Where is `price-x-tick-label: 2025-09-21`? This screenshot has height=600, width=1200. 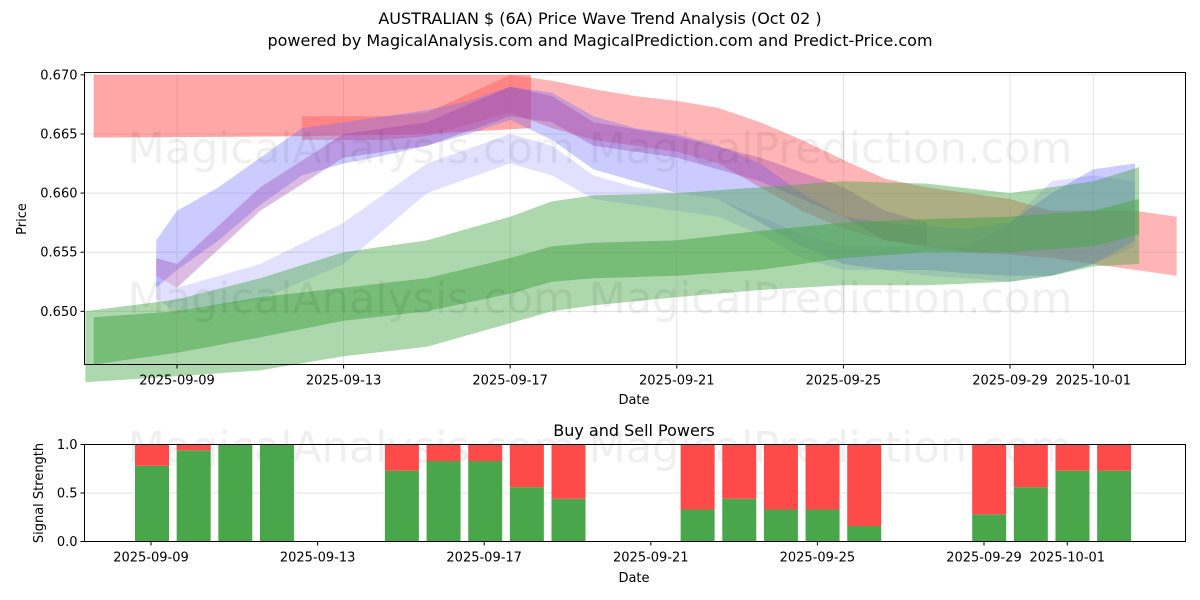 price-x-tick-label: 2025-09-21 is located at coordinates (677, 381).